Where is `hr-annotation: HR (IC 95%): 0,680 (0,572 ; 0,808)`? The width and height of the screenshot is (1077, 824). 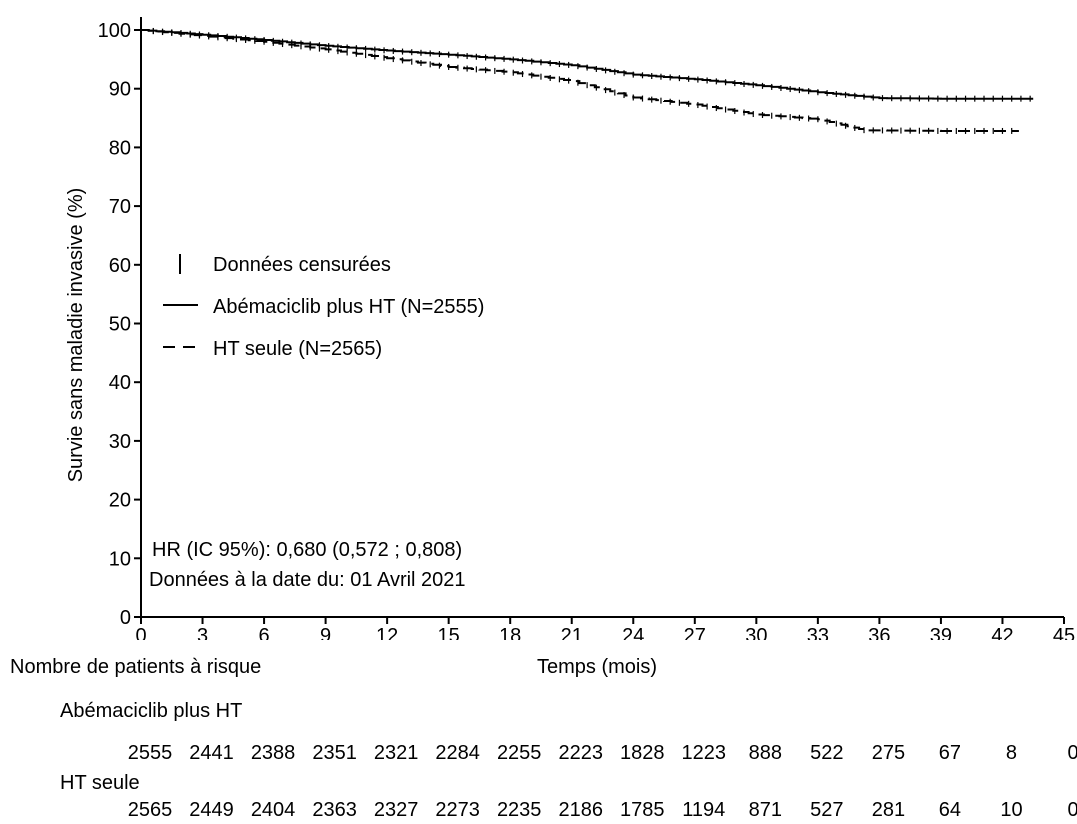 hr-annotation: HR (IC 95%): 0,680 (0,572 ; 0,808) is located at coordinates (307, 550).